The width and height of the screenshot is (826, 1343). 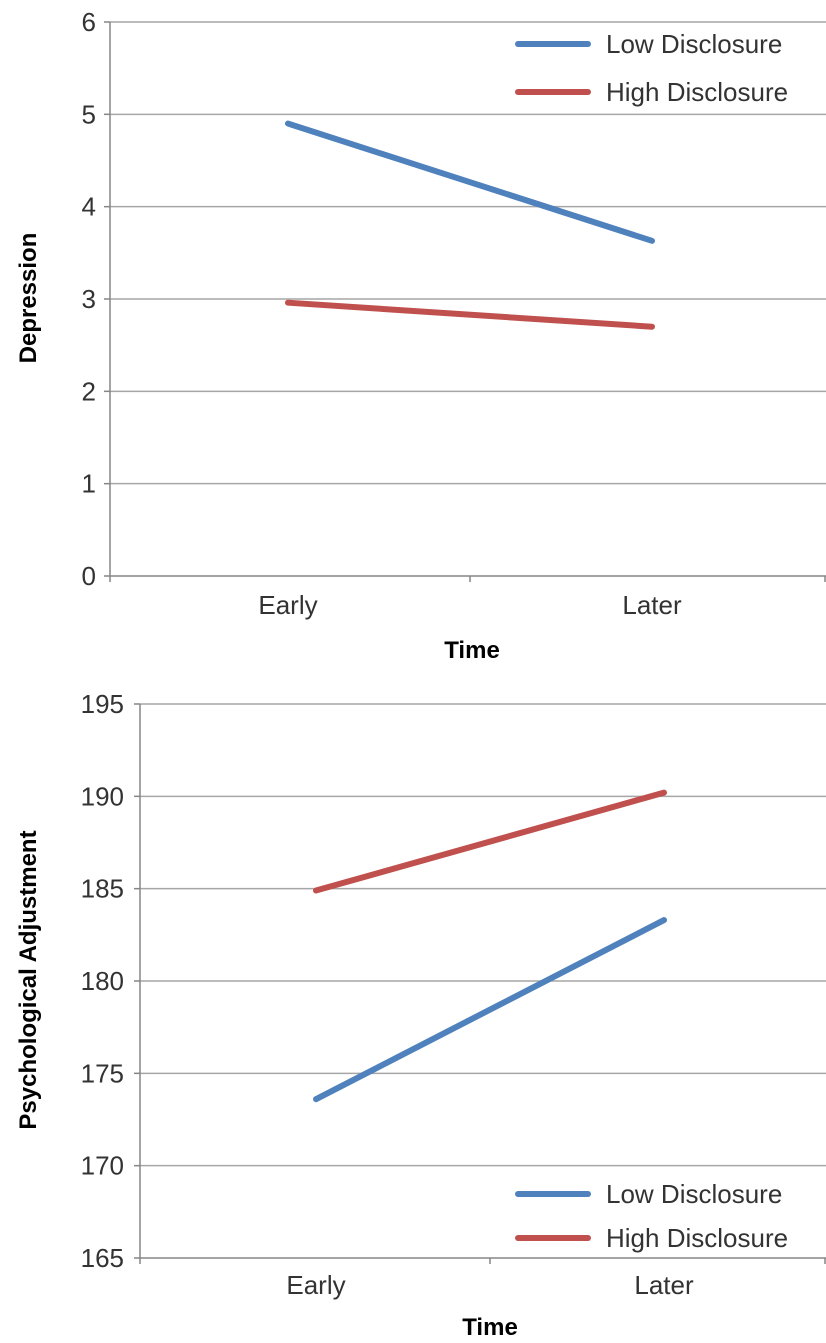 What do you see at coordinates (89, 391) in the screenshot?
I see `y-tick-label: 2` at bounding box center [89, 391].